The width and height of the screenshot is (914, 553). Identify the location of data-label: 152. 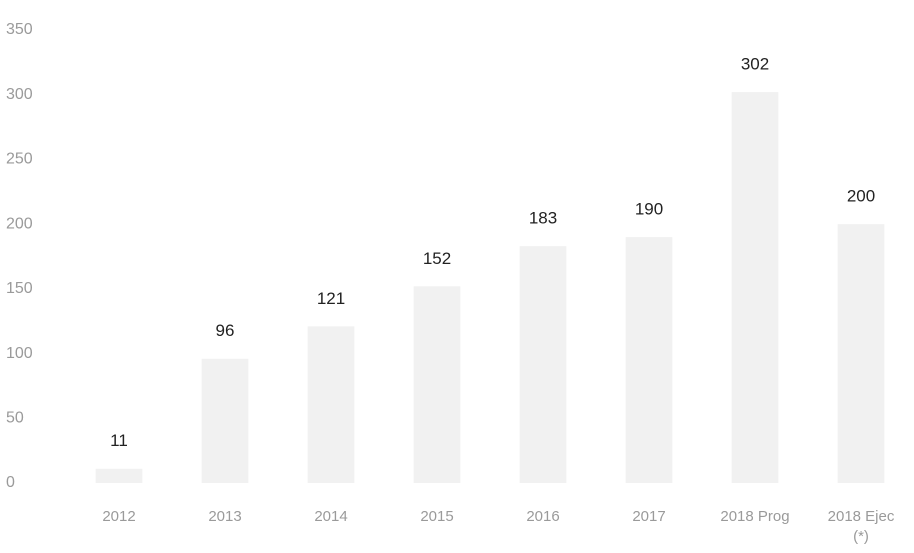
(437, 258).